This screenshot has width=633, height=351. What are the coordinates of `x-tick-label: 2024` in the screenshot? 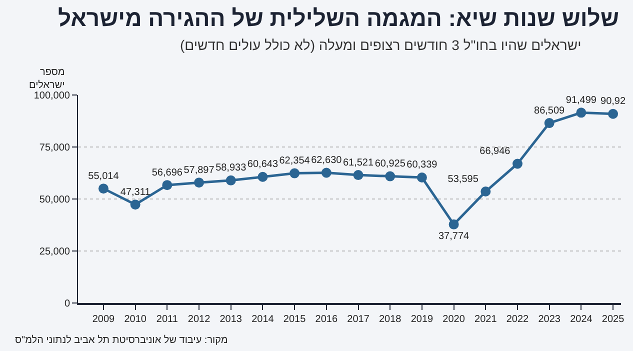 It's located at (581, 319).